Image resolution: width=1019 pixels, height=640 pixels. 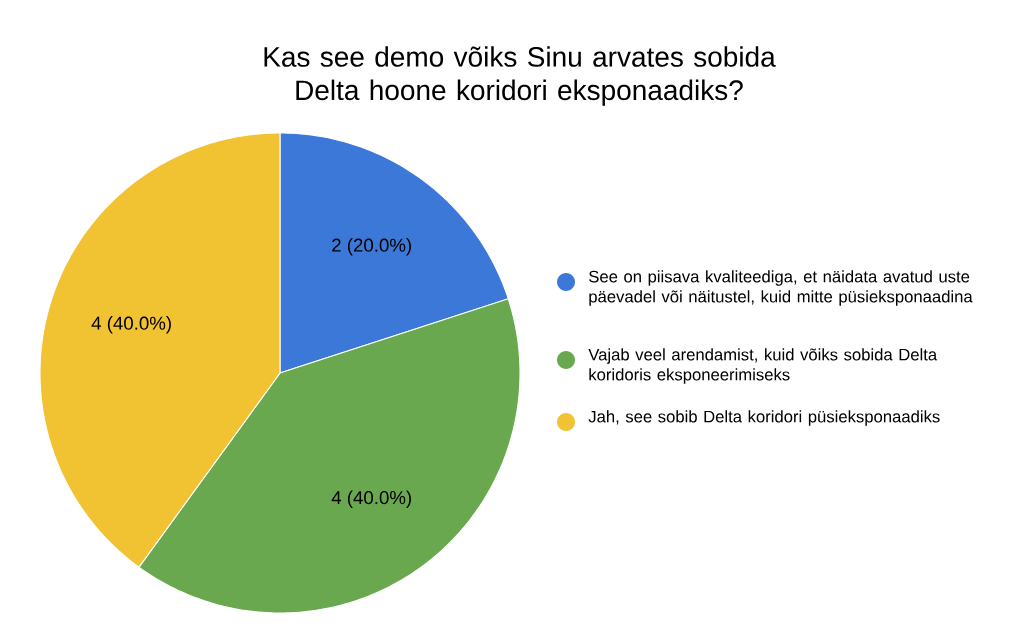 What do you see at coordinates (764, 418) in the screenshot?
I see `legend-label: Jah, see sobib Delta koridori püsieksponaadiks` at bounding box center [764, 418].